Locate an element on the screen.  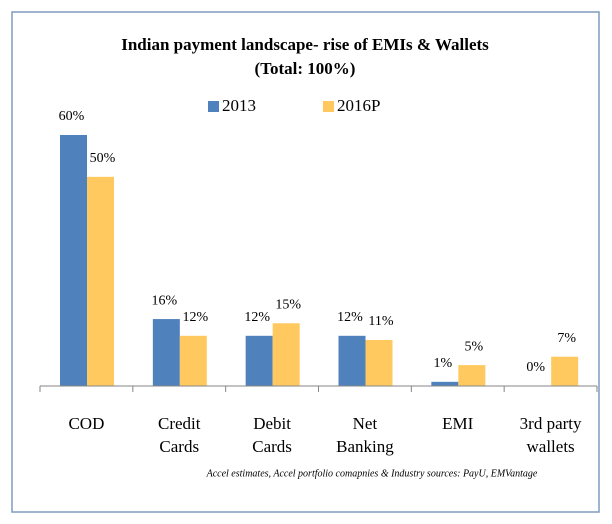
x-tick-label: Net is located at coordinates (365, 423).